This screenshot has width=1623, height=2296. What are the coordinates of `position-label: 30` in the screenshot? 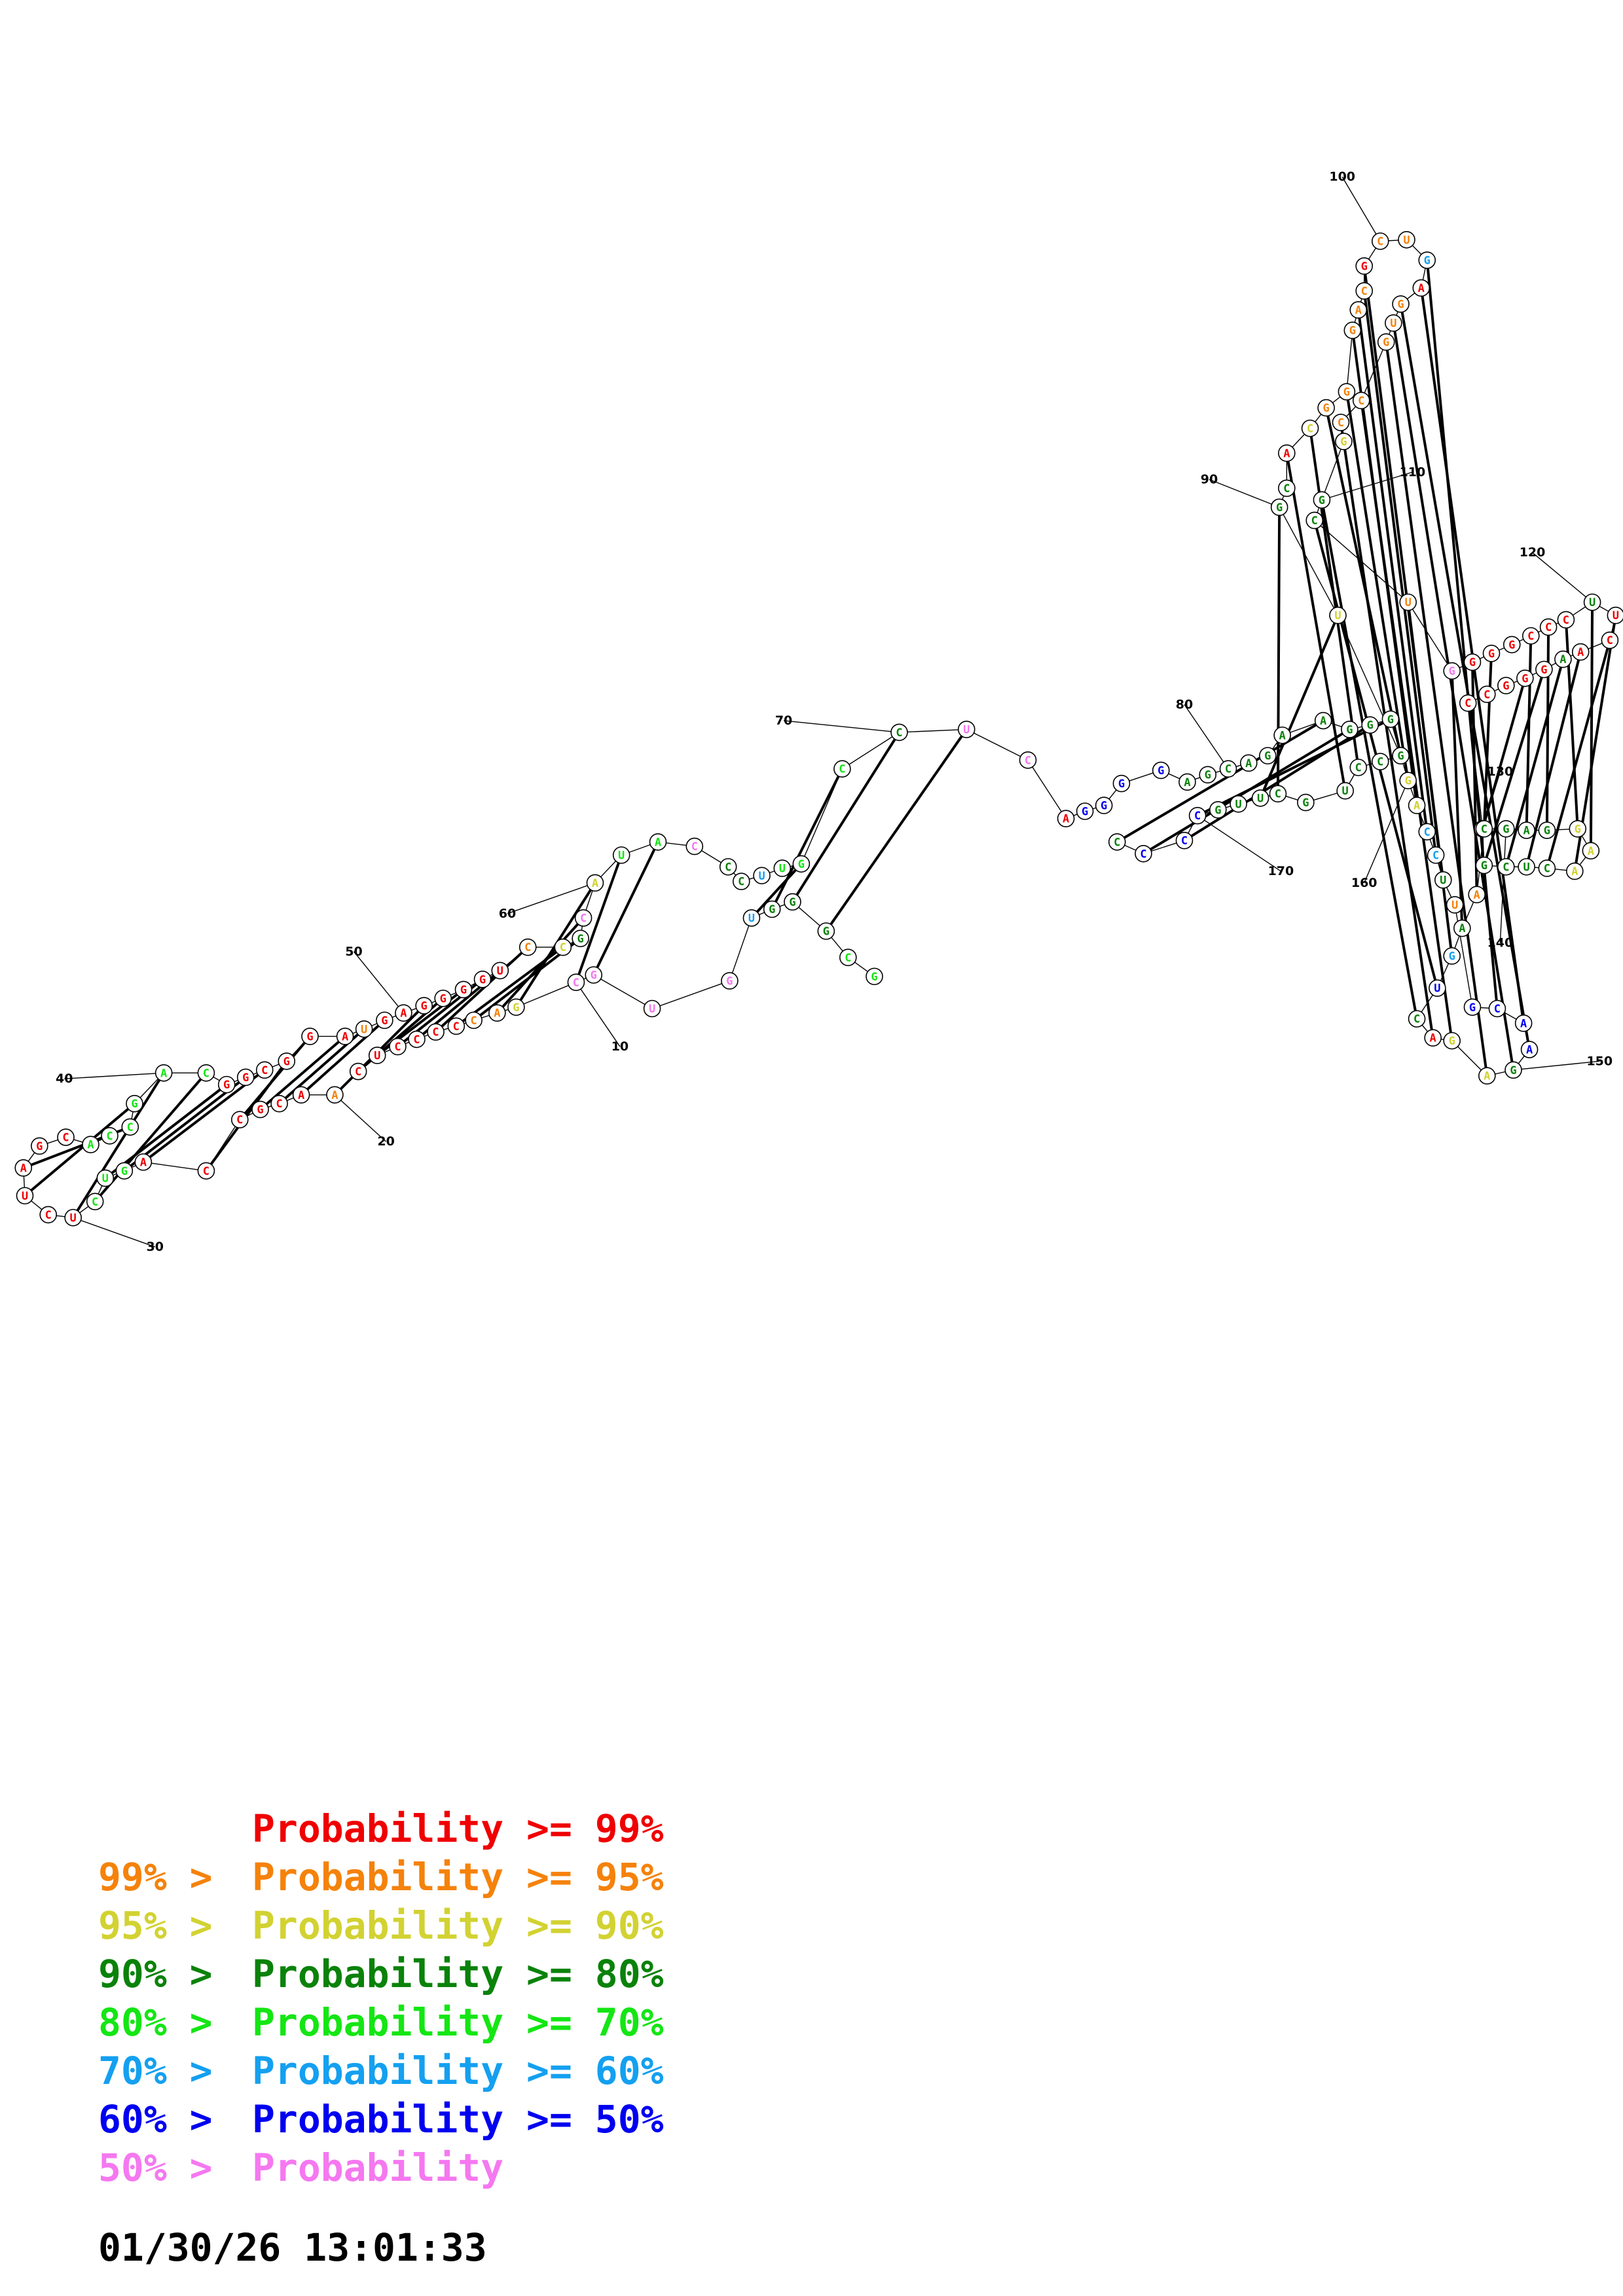 It's located at (155, 1247).